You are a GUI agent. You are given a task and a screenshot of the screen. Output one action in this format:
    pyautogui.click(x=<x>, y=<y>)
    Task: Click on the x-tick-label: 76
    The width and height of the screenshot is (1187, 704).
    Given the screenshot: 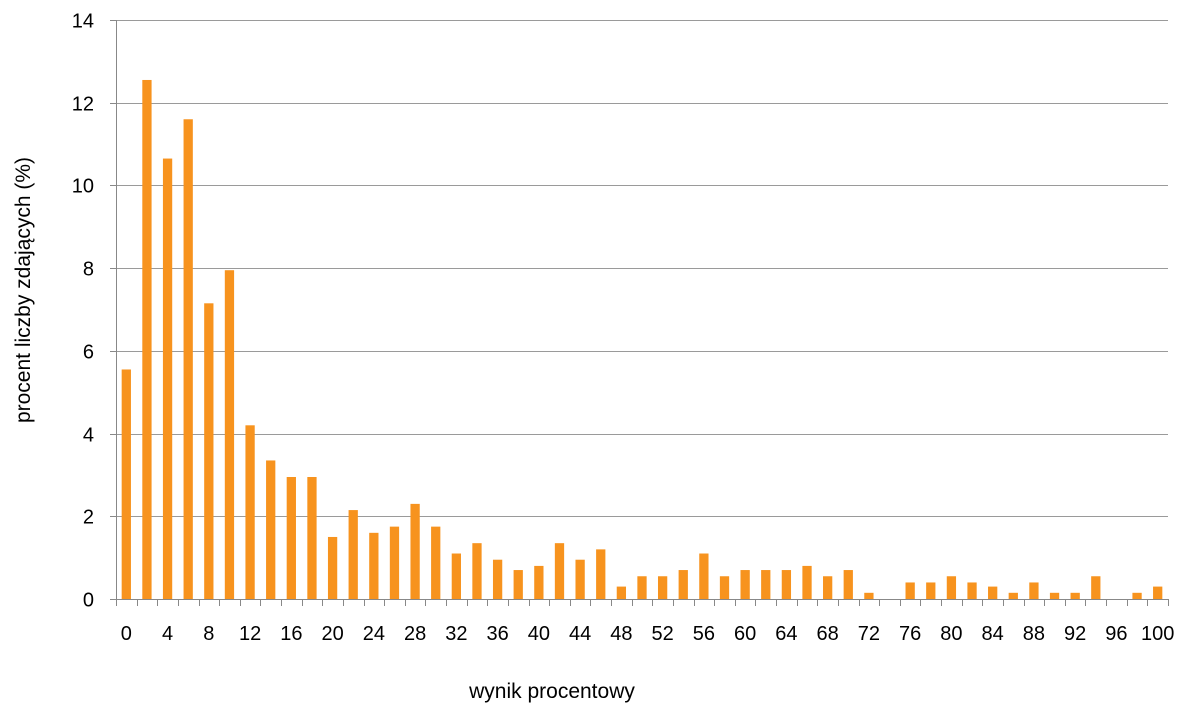 What is the action you would take?
    pyautogui.click(x=910, y=634)
    